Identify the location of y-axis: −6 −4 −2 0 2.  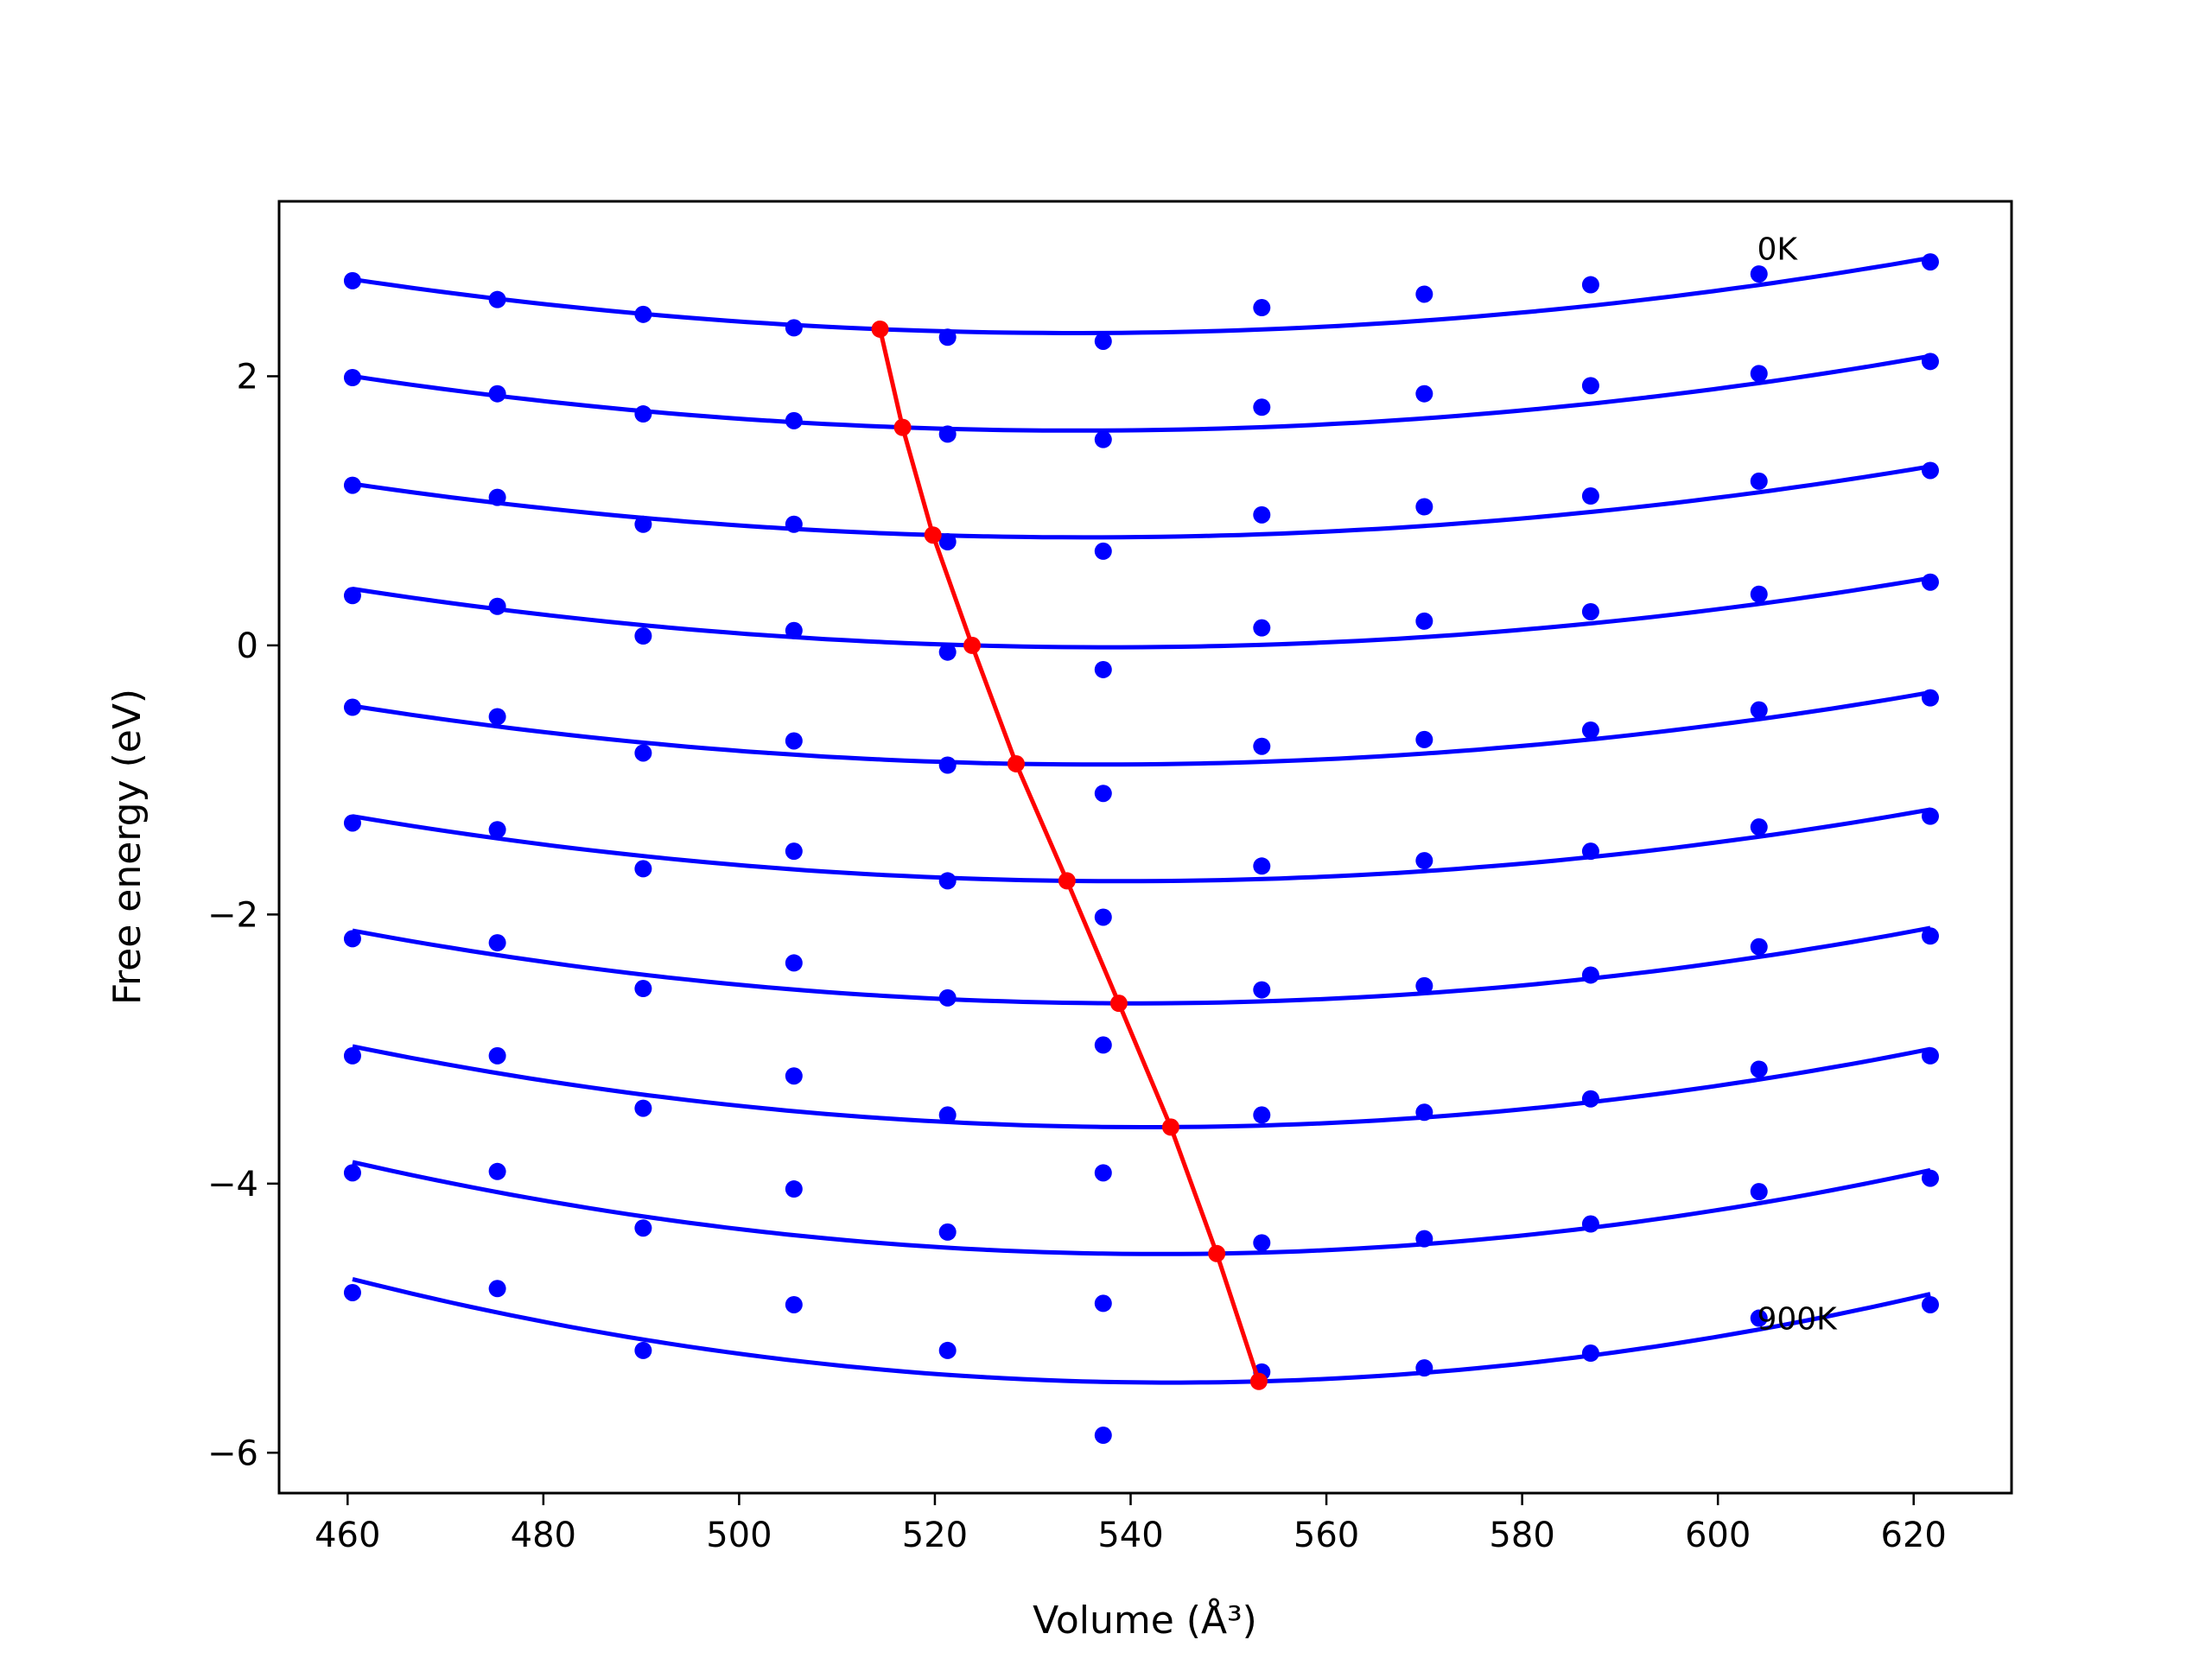
(243, 915).